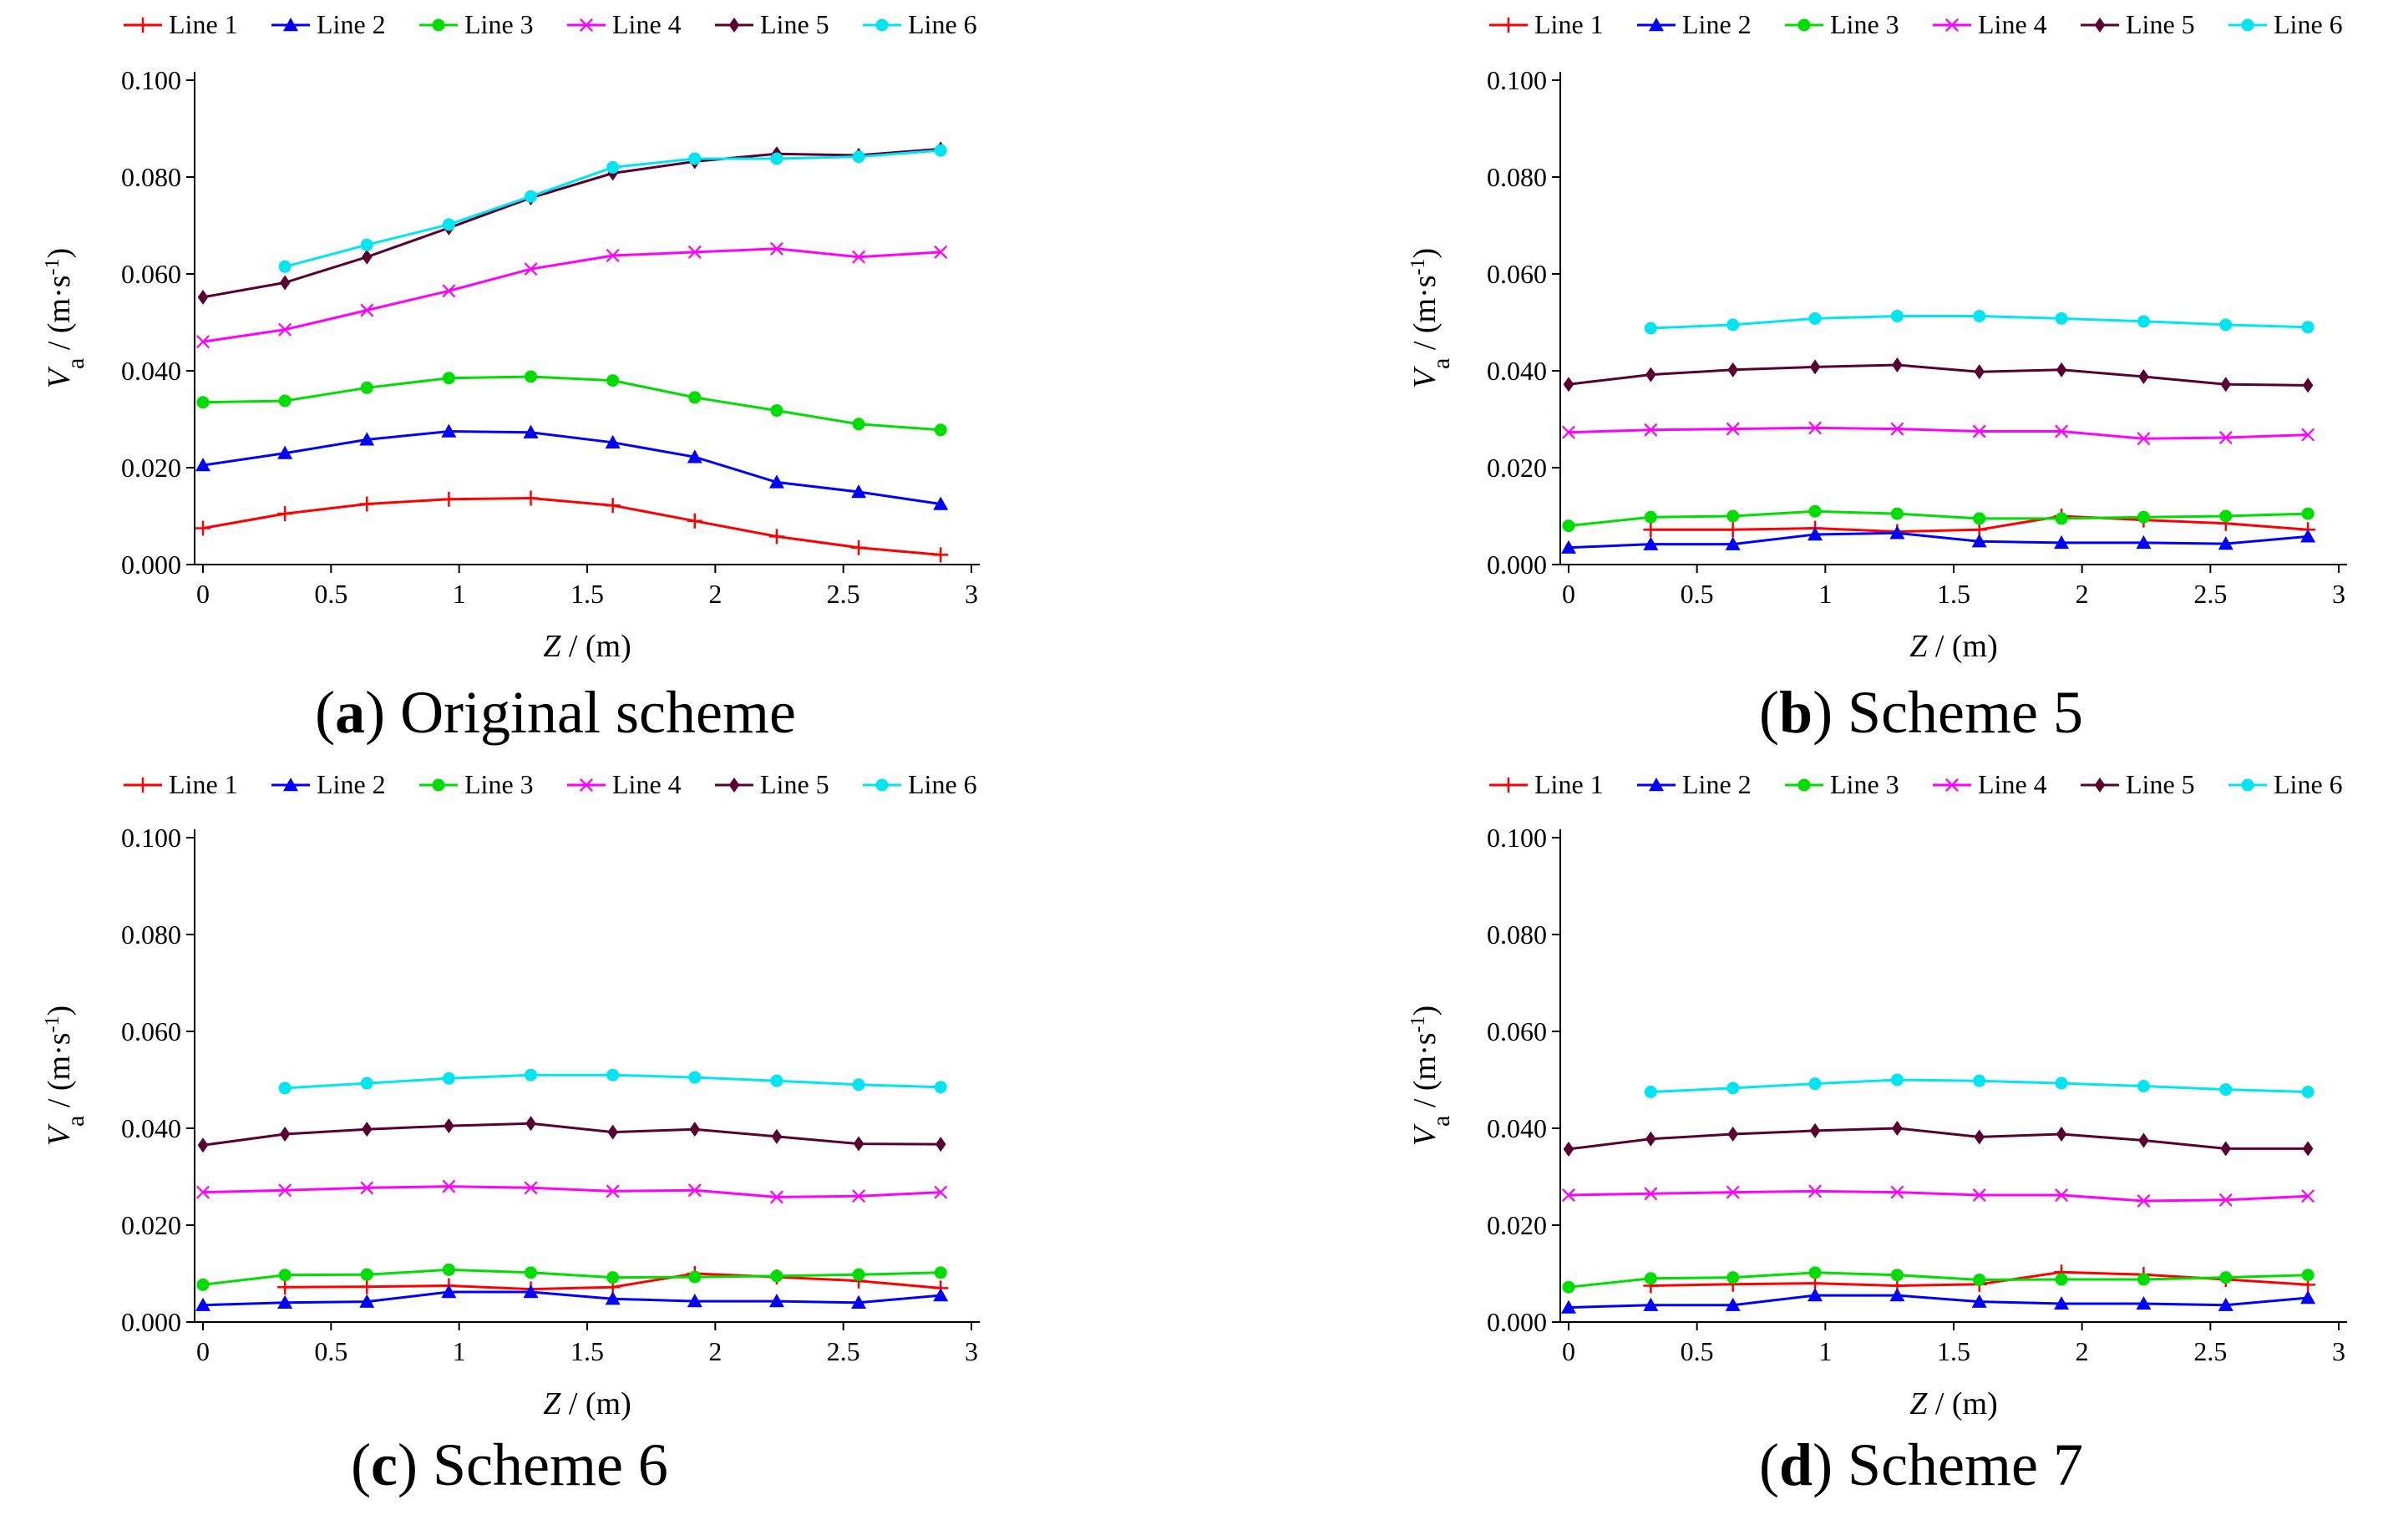  What do you see at coordinates (1424, 1011) in the screenshot?
I see `y-axis-label-unit-close: )` at bounding box center [1424, 1011].